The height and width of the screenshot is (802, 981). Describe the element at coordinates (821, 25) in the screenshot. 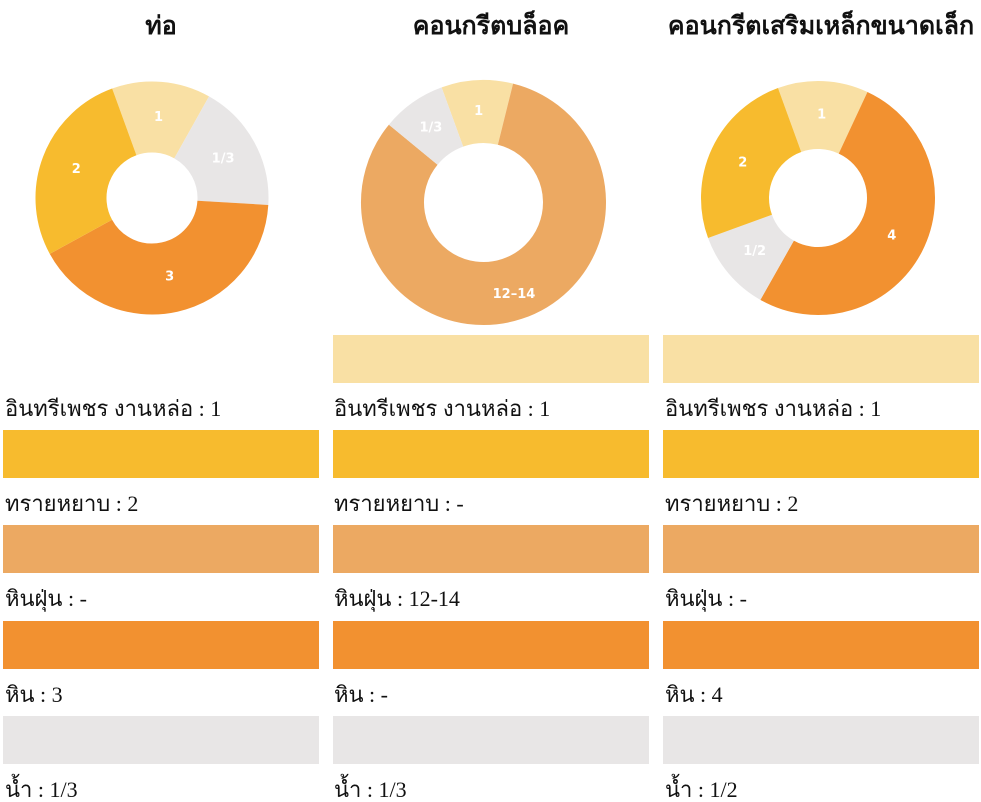

I see `chart-title-small-reinforced-concrete: คอนกรีตเสริมเหล็กขนาดเล็ก` at that location.